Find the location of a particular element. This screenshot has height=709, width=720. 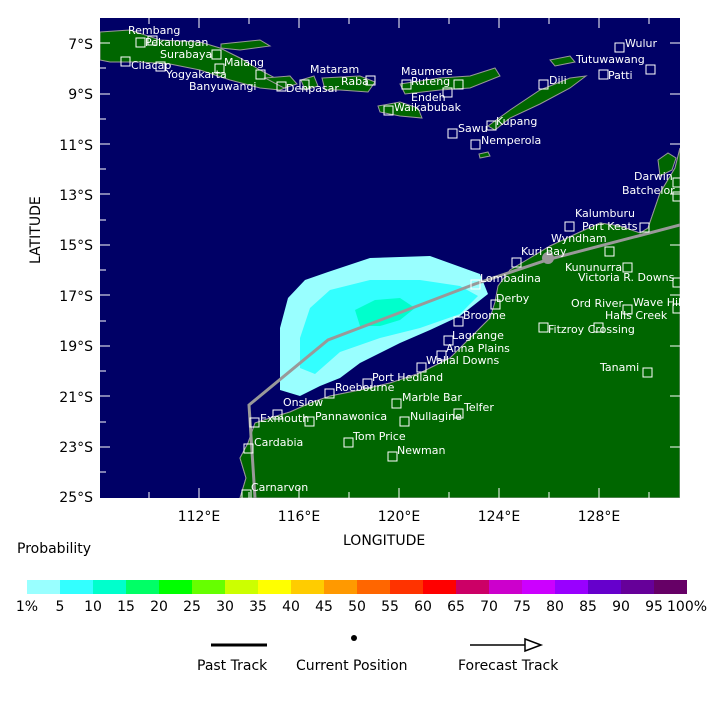

colorbar-label: 65 is located at coordinates (456, 607).